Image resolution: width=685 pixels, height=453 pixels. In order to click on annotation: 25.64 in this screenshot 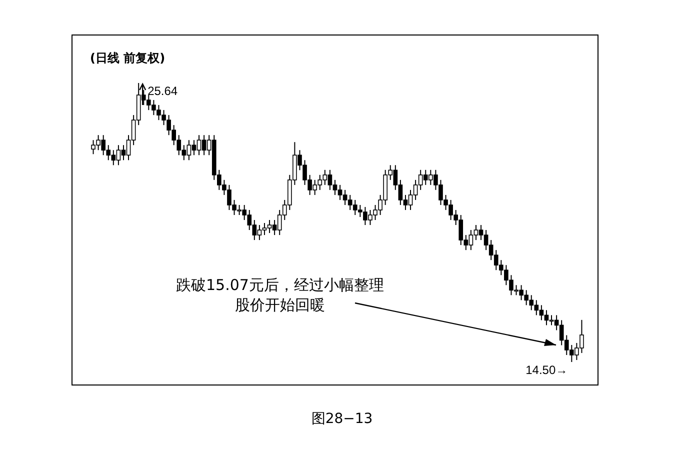, I will do `click(163, 91)`.